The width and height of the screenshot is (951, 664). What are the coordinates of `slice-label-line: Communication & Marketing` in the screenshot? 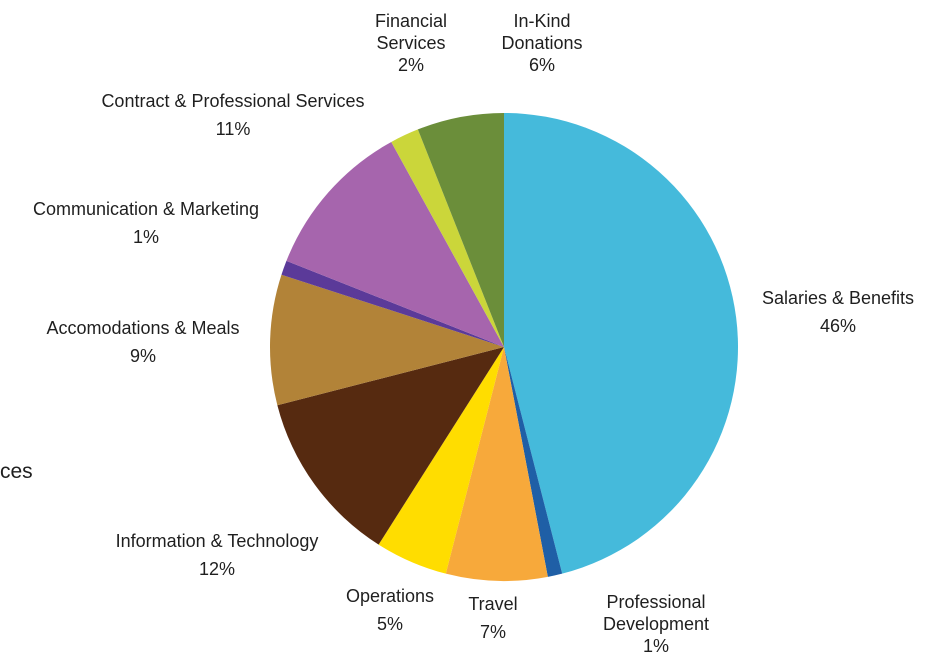 It's located at (146, 209).